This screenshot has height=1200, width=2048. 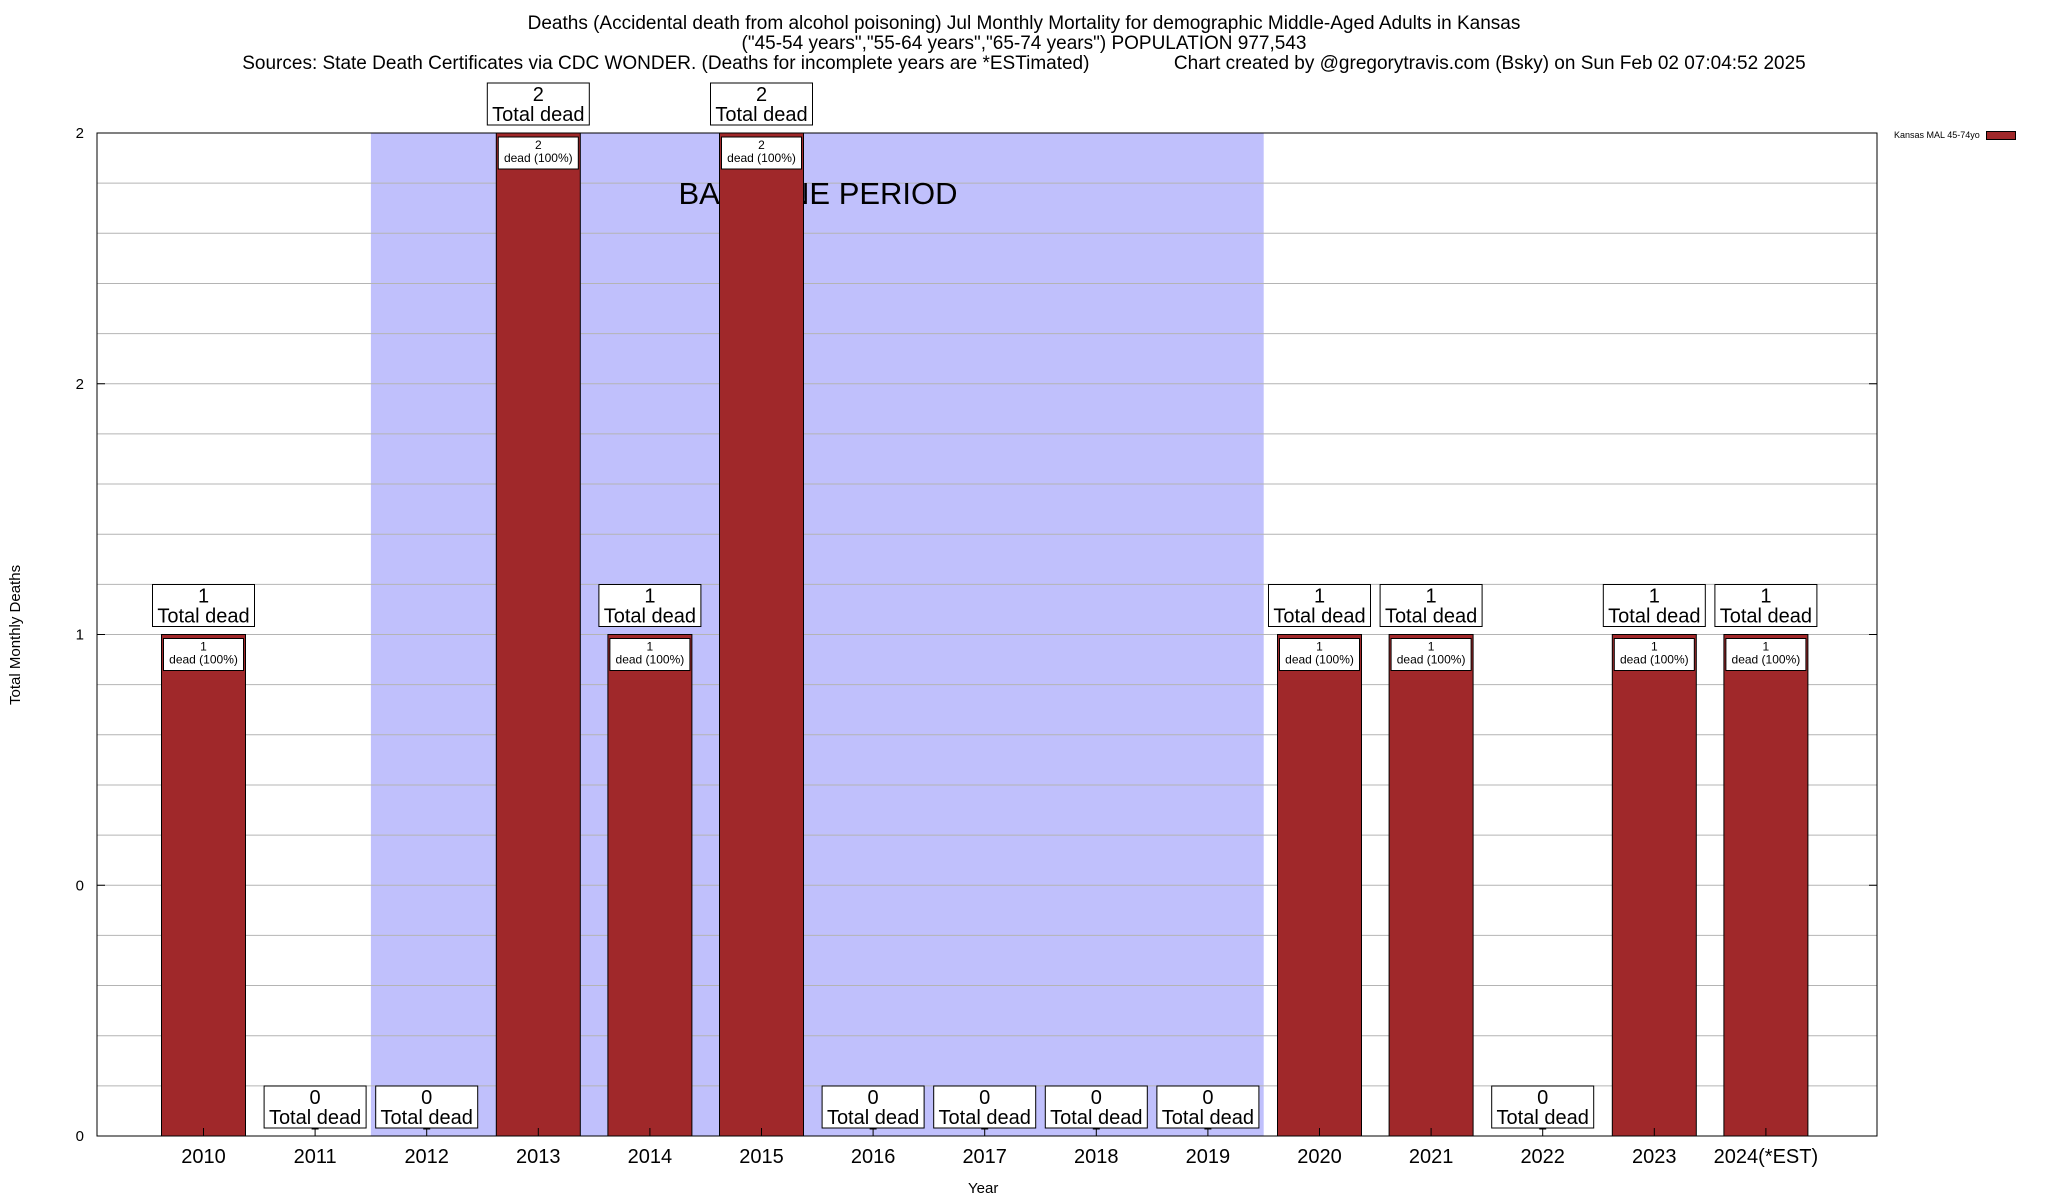 What do you see at coordinates (1766, 1157) in the screenshot?
I see `x-tick-label: 2024(*EST)` at bounding box center [1766, 1157].